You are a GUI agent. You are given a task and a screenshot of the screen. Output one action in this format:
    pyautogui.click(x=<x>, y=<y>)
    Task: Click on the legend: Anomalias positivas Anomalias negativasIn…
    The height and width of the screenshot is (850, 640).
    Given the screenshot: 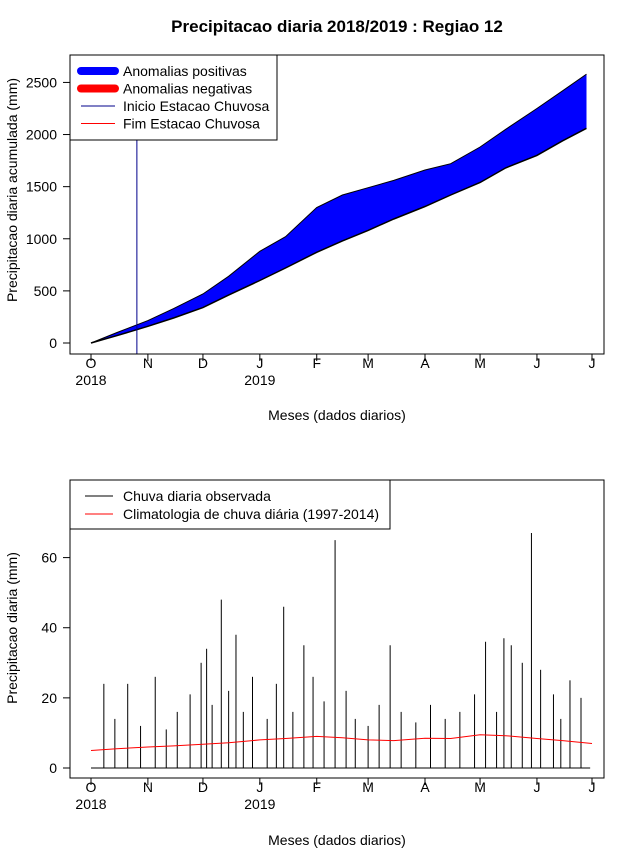 What is the action you would take?
    pyautogui.click(x=173, y=97)
    